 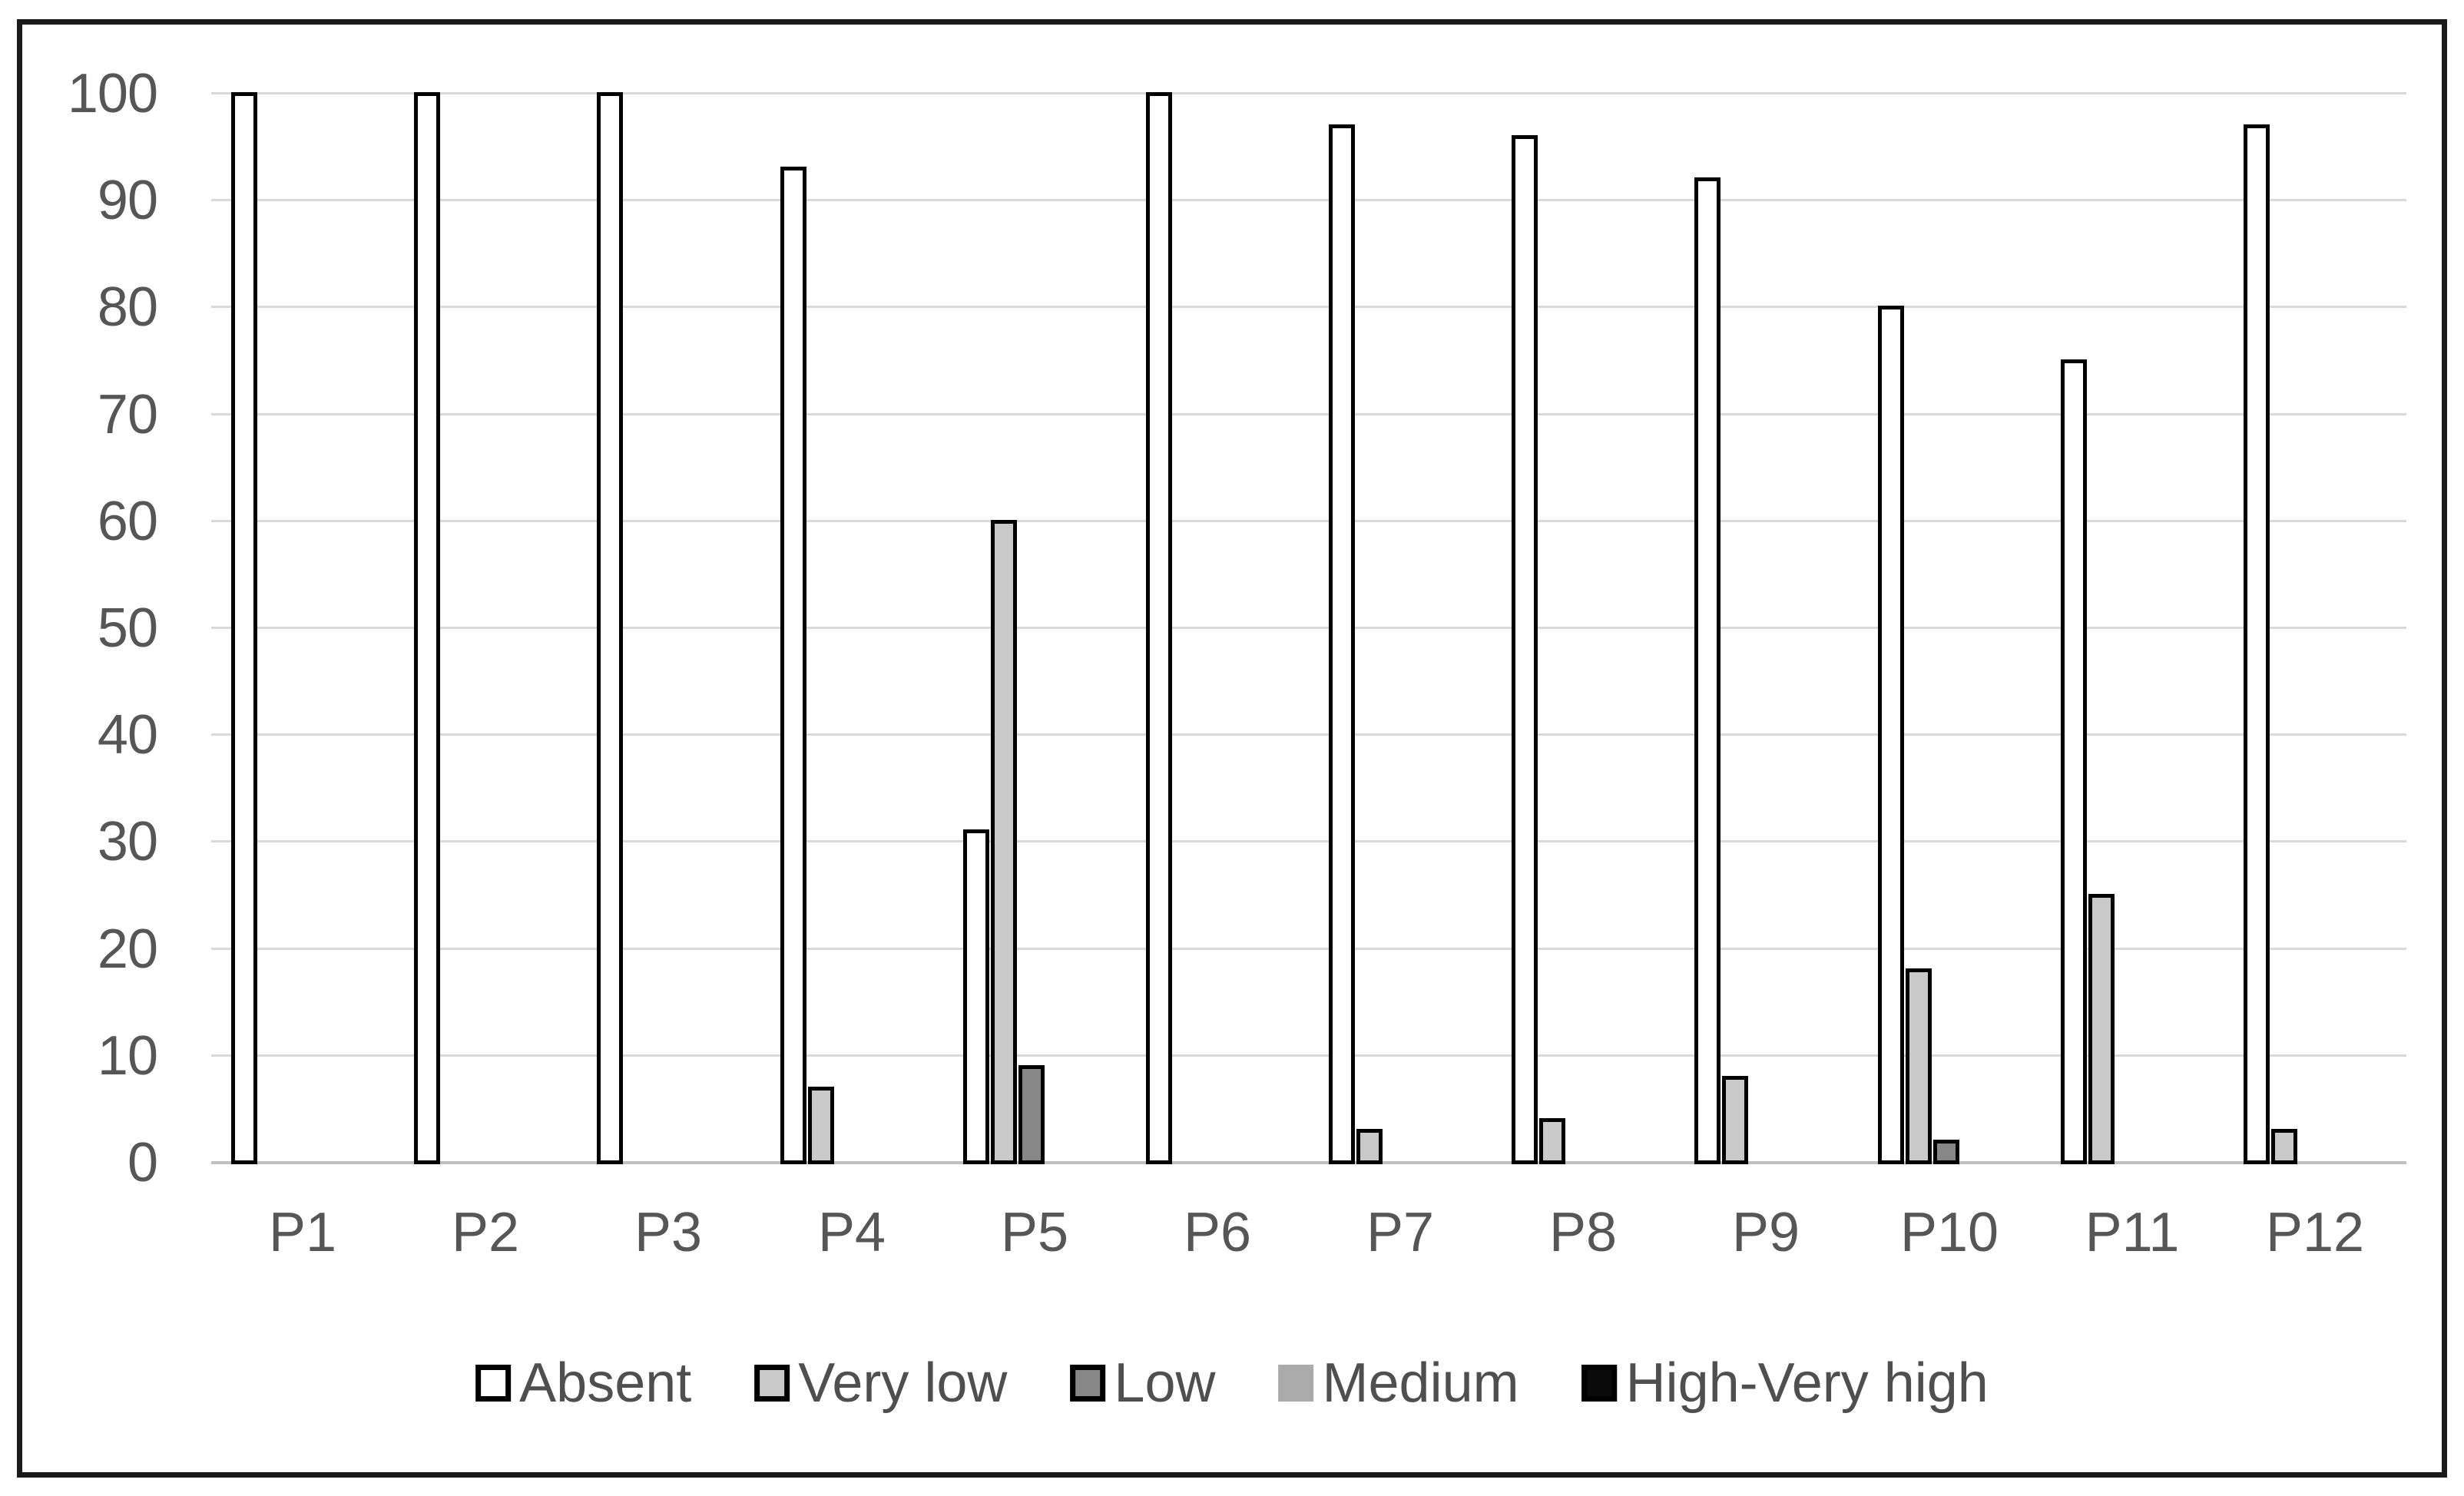 I want to click on y-tick-label-40: 40, so click(x=127, y=735).